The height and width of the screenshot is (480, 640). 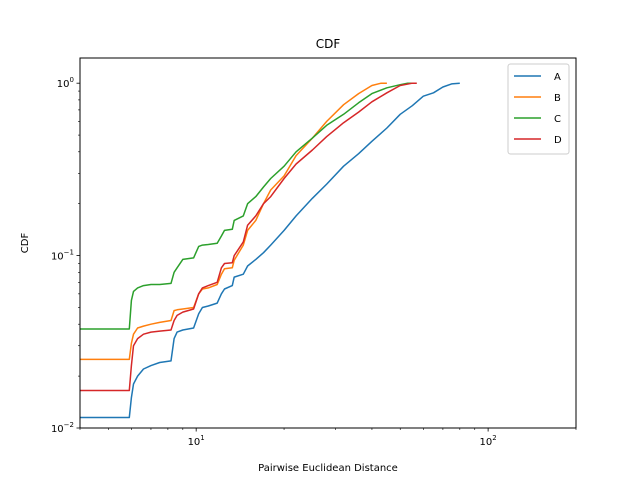 I want to click on y-tick-label: 10⁰, so click(x=65, y=83).